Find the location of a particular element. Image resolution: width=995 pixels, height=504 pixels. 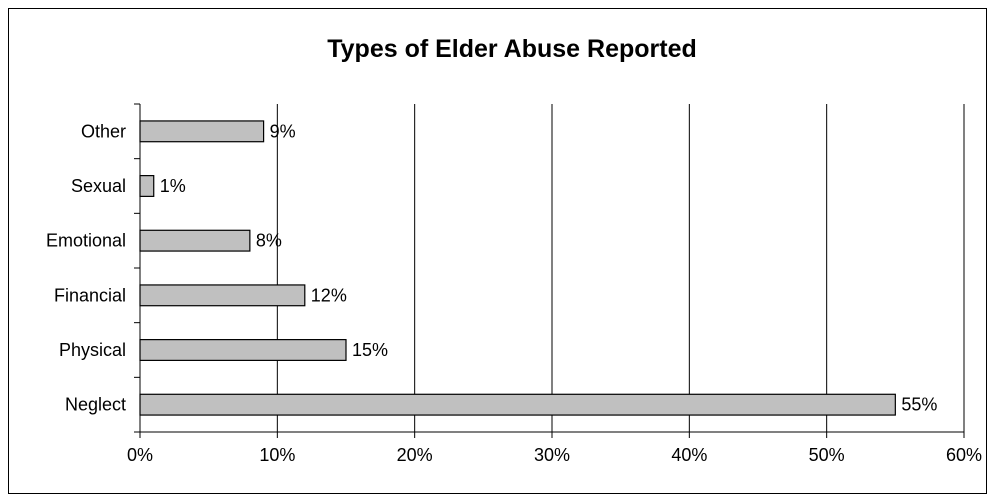

data-label: 12% is located at coordinates (329, 295).